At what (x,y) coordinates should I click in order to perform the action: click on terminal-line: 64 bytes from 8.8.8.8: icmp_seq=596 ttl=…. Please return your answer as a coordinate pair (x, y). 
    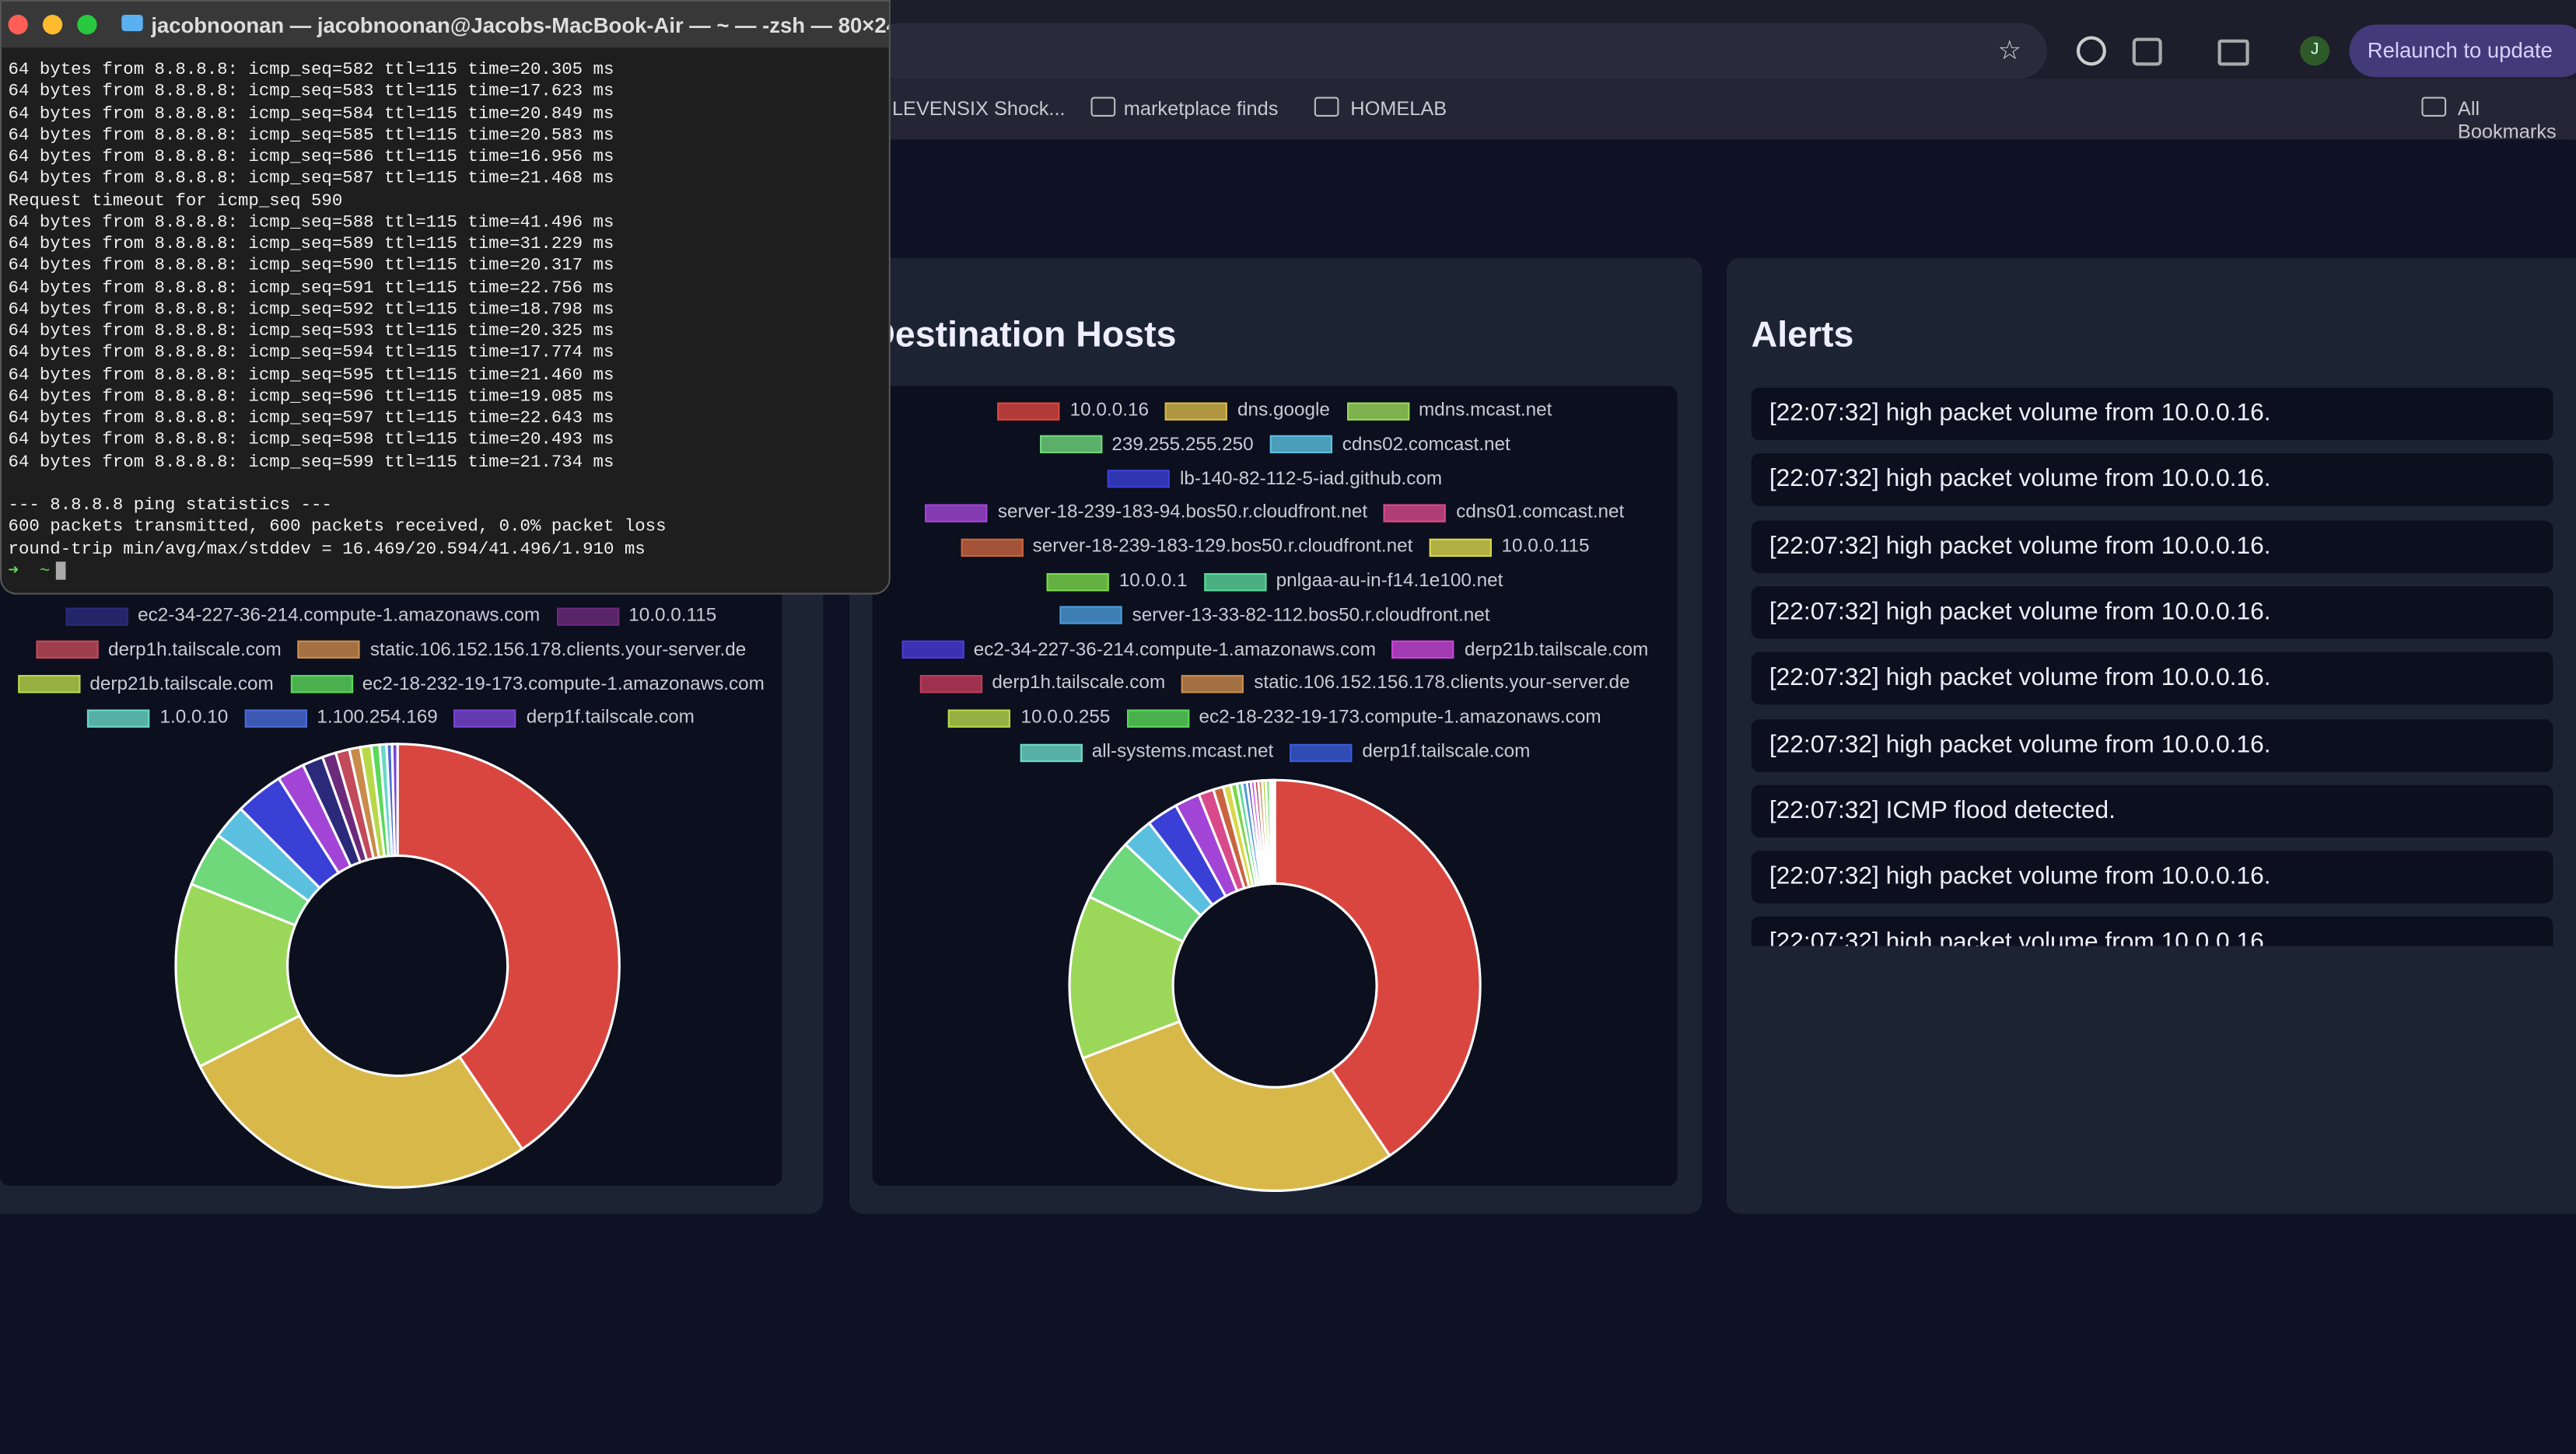
    Looking at the image, I should click on (311, 396).